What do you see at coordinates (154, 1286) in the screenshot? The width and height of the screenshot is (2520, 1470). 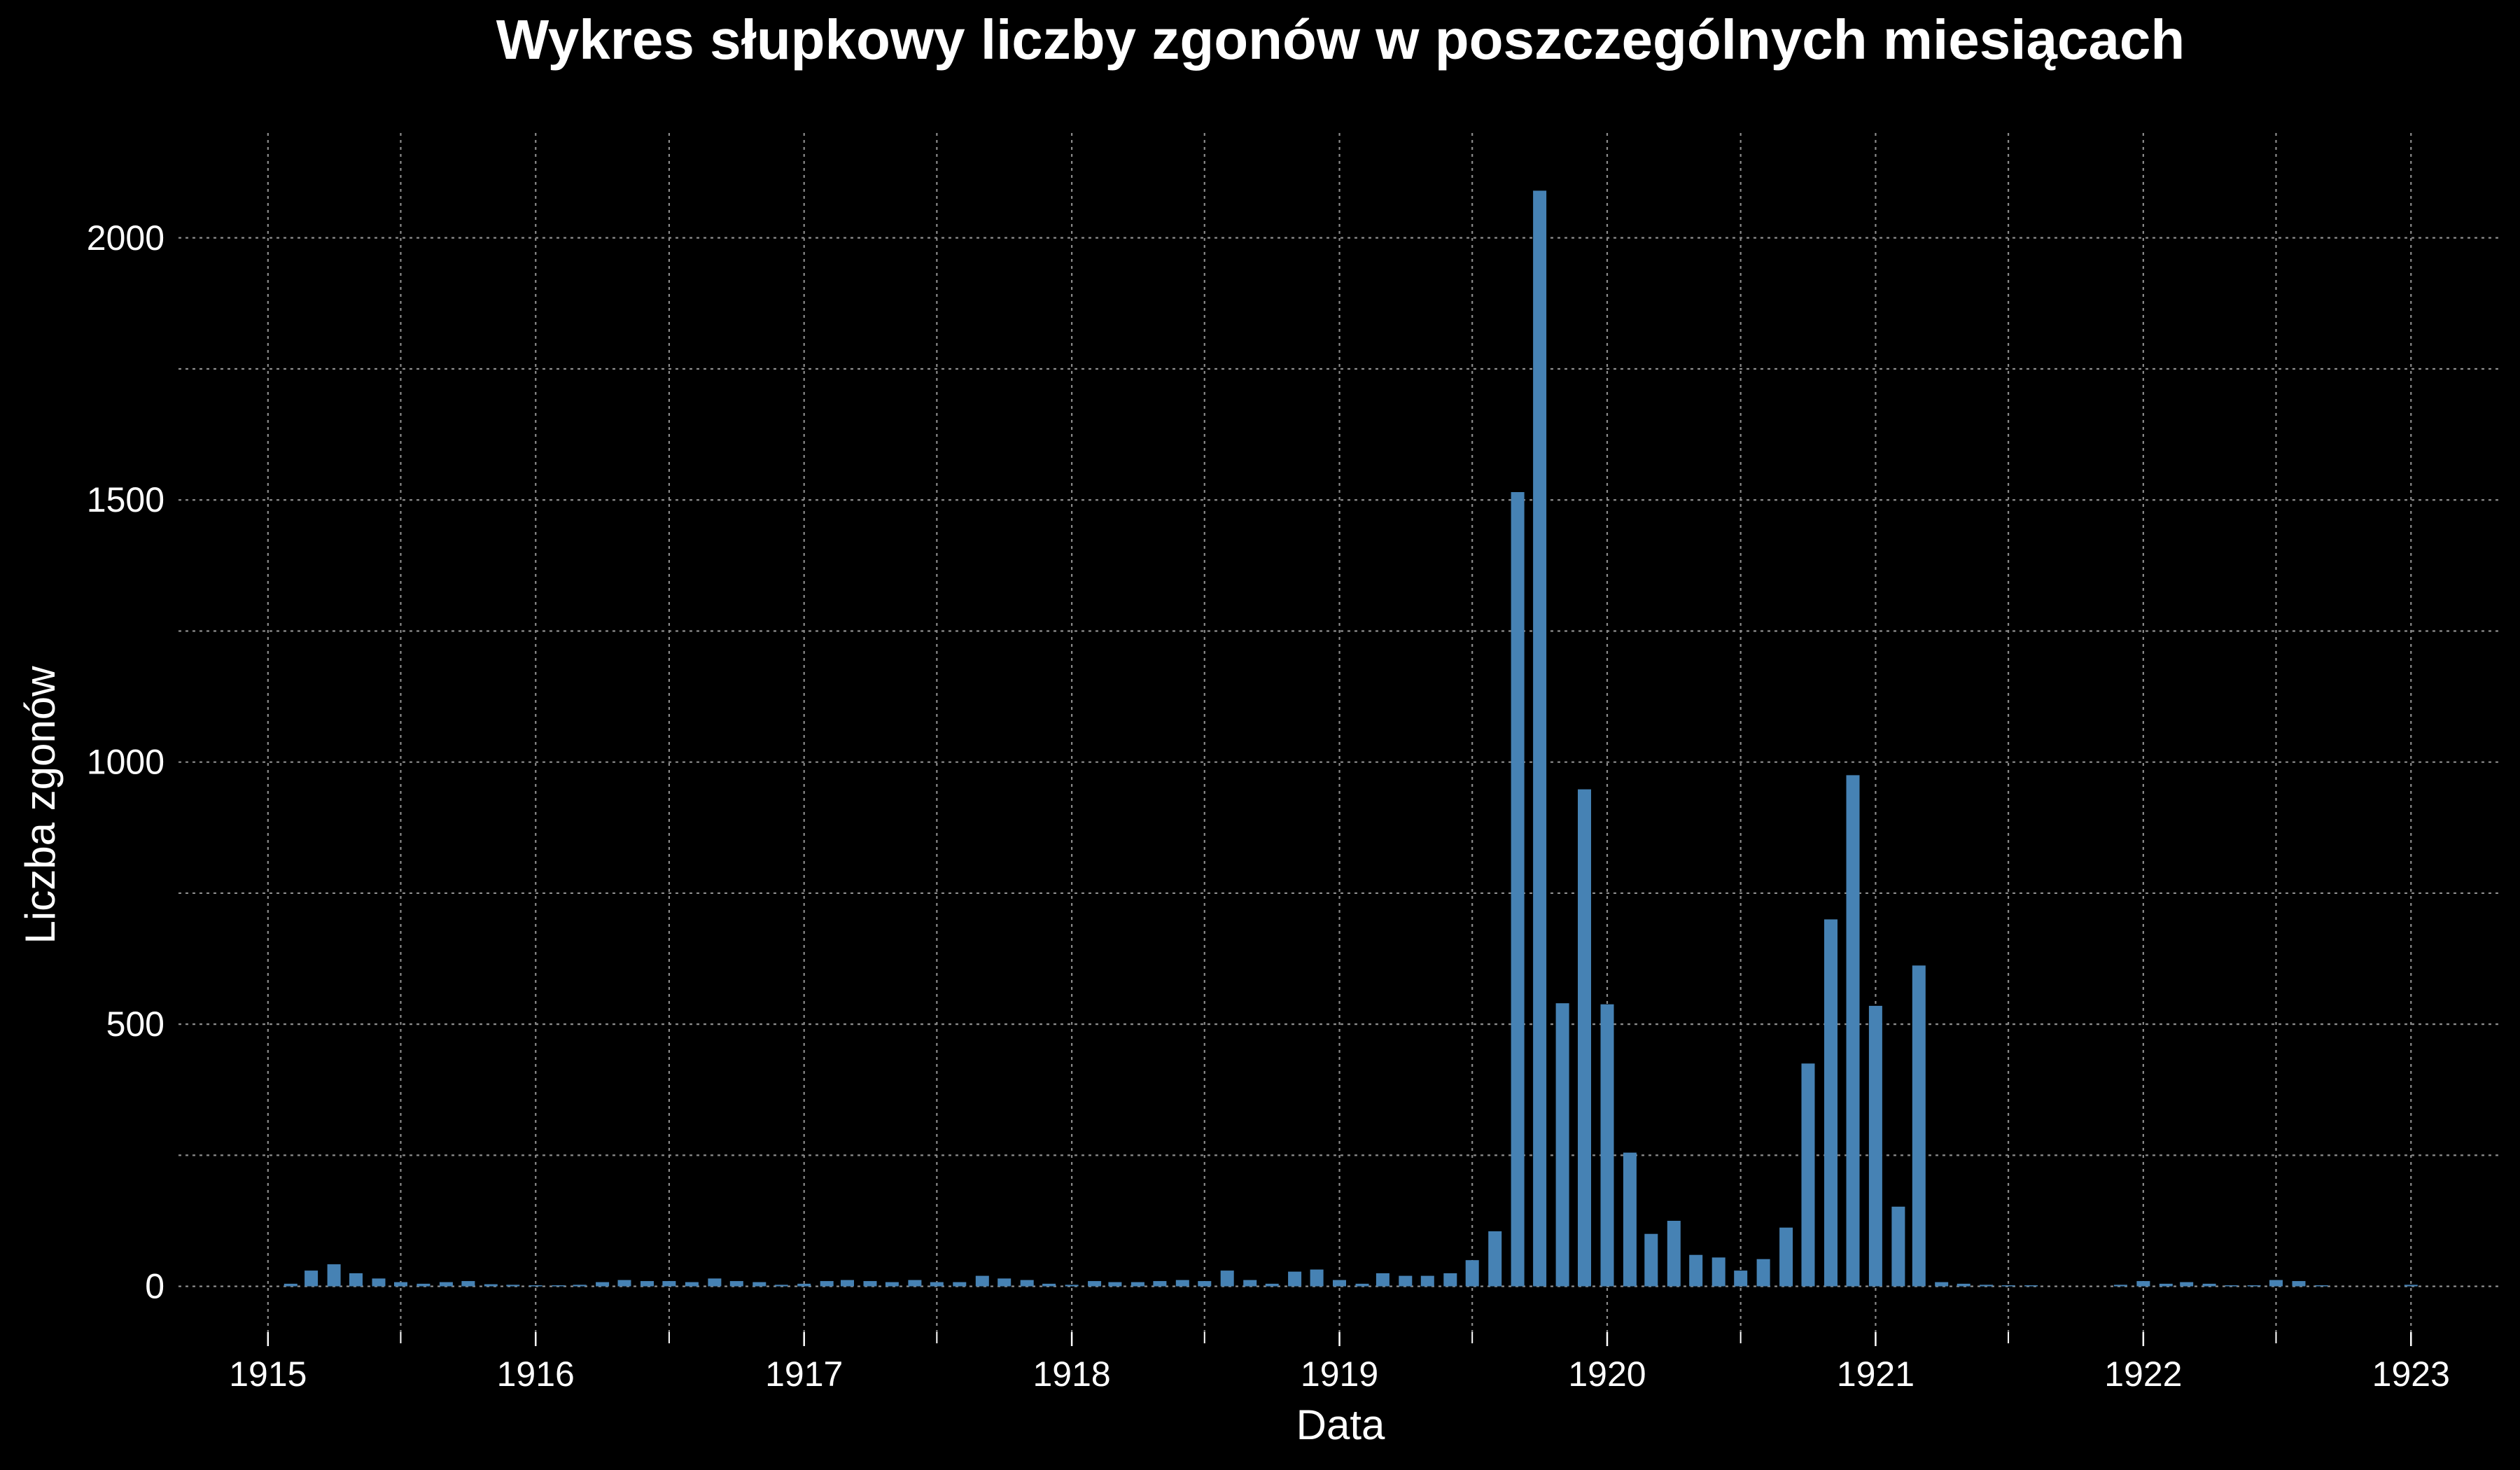 I see `y-tick-label: 0` at bounding box center [154, 1286].